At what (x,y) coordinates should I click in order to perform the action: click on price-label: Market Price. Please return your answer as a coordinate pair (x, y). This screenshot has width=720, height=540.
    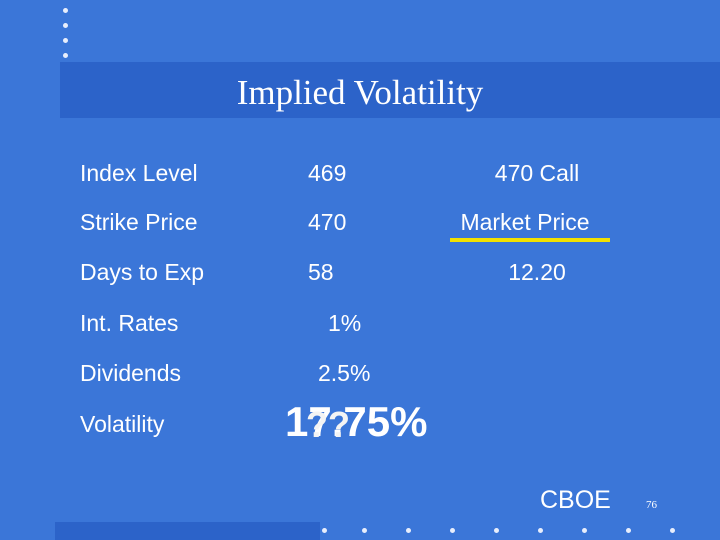
    Looking at the image, I should click on (525, 222).